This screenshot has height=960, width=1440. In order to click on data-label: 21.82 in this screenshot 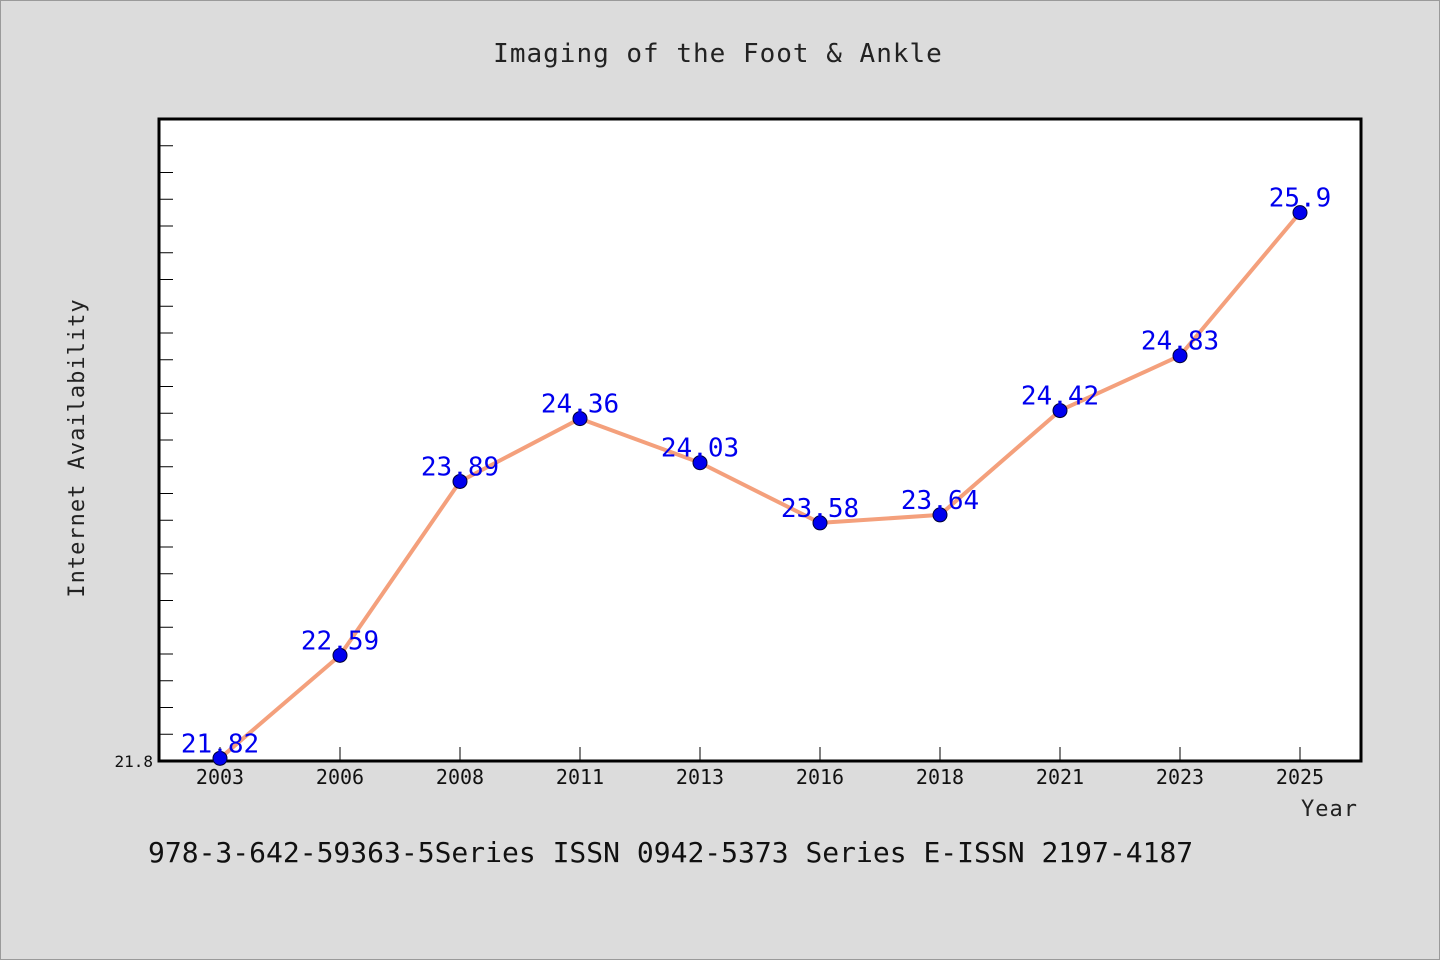, I will do `click(220, 744)`.